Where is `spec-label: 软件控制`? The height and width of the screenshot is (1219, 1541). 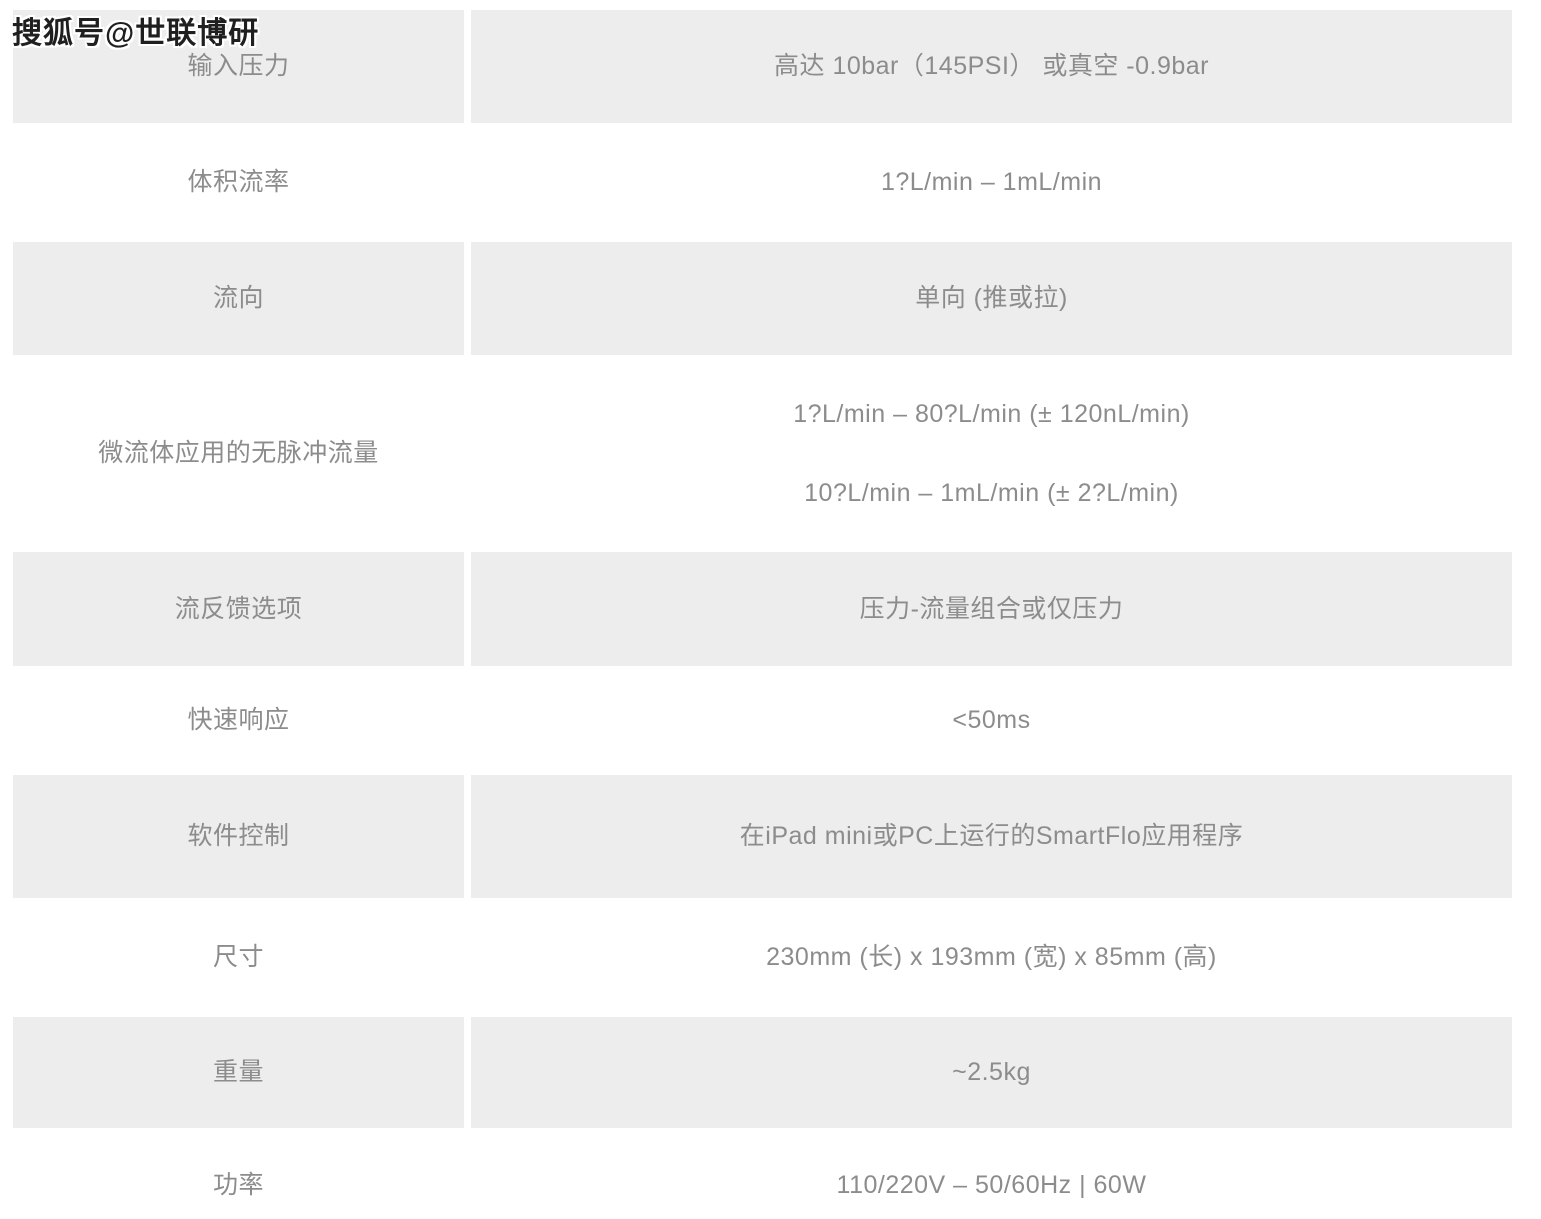
spec-label: 软件控制 is located at coordinates (238, 836).